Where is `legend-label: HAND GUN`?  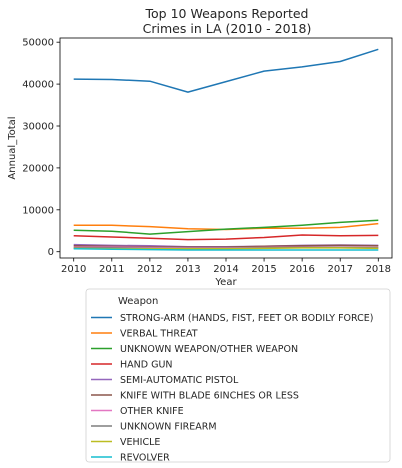 legend-label: HAND GUN is located at coordinates (146, 365).